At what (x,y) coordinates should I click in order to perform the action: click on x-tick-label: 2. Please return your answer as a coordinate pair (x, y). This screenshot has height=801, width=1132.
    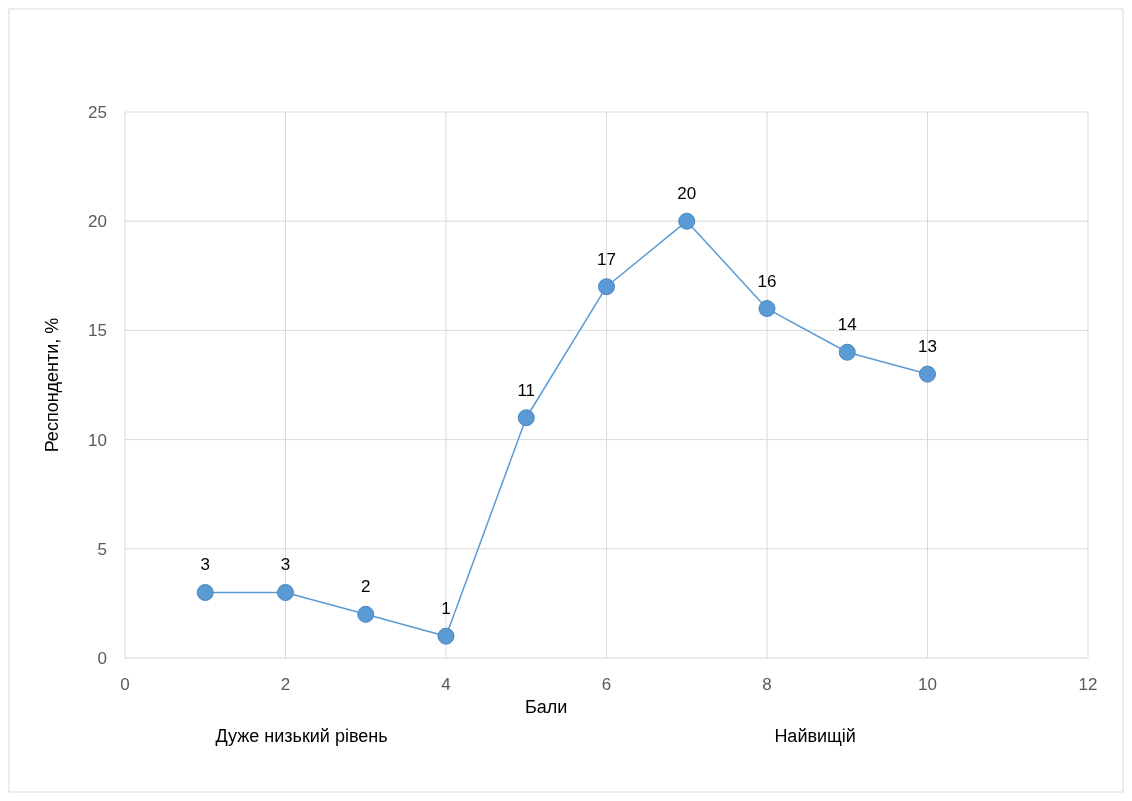
    Looking at the image, I should click on (285, 684).